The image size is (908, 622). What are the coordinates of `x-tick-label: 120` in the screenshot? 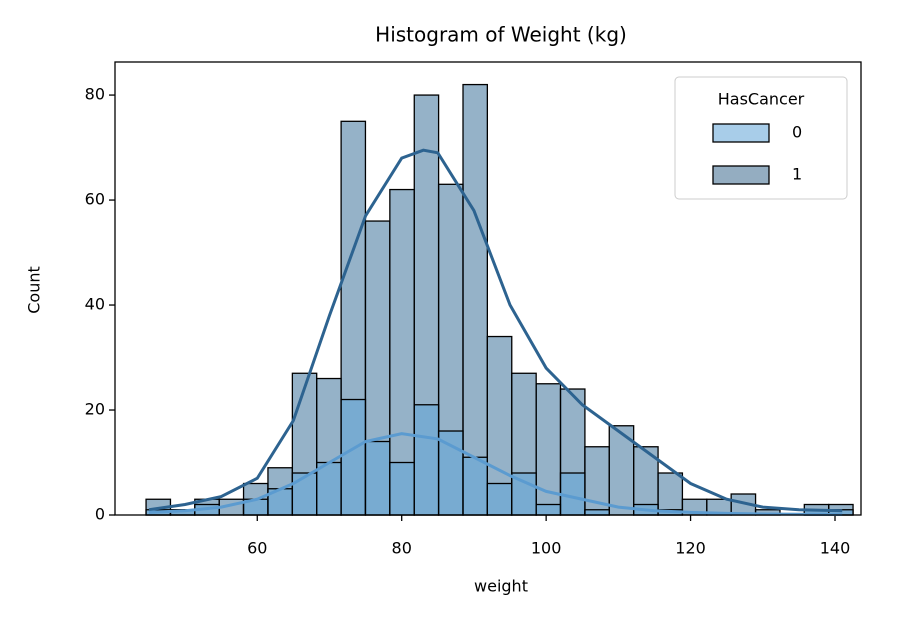 It's located at (690, 548).